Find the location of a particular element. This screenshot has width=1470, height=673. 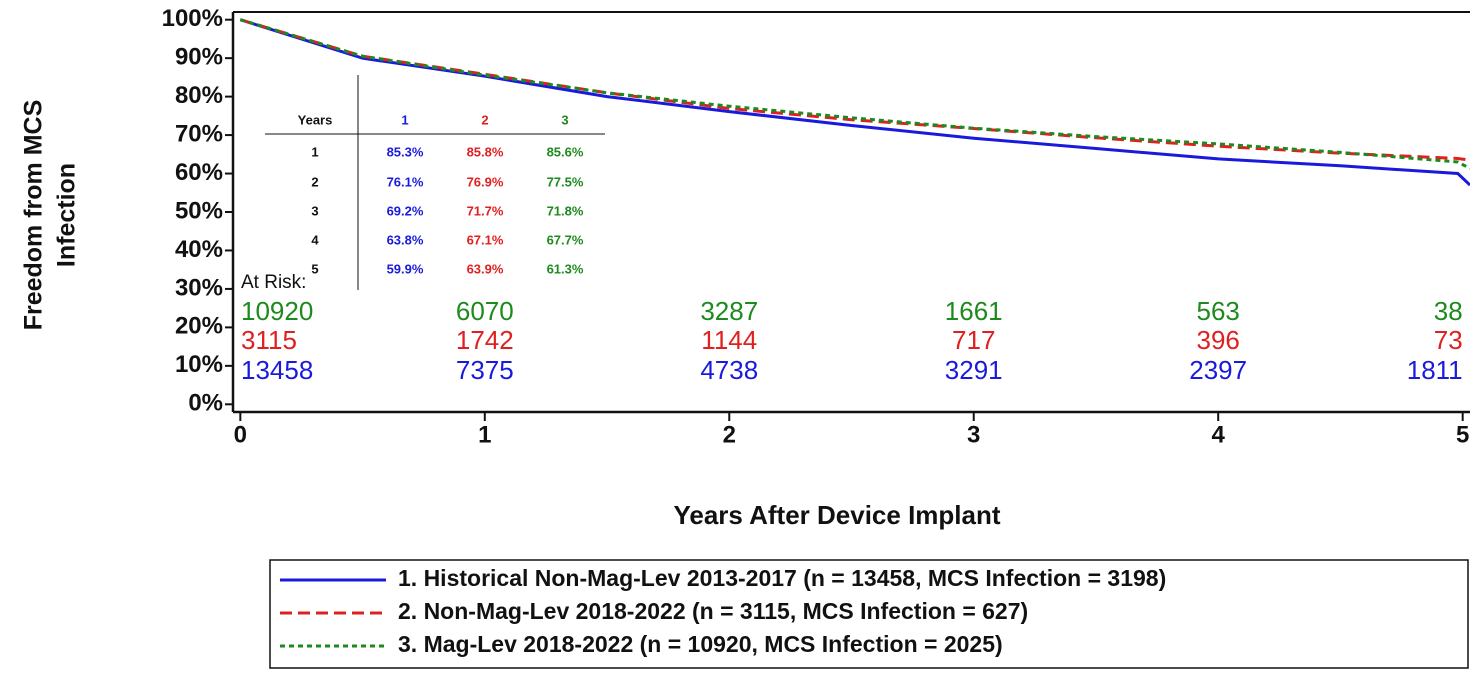

y-tick-label: 30% is located at coordinates (199, 287).